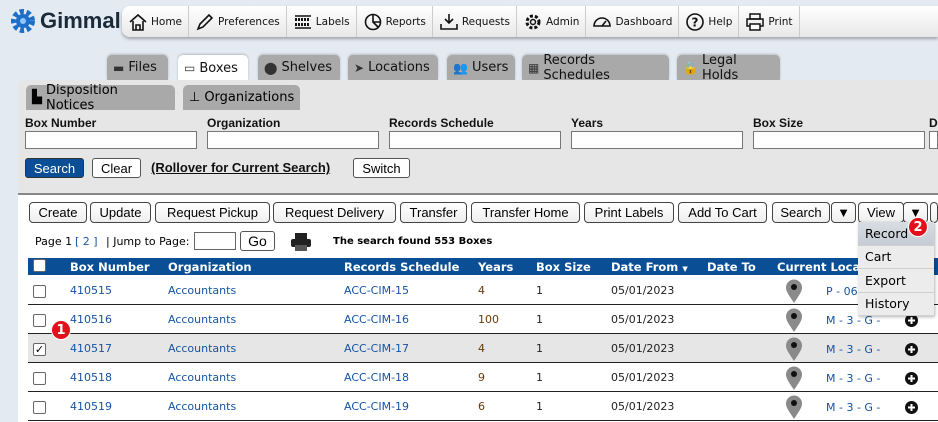 This screenshot has height=422, width=938. What do you see at coordinates (769, 21) in the screenshot?
I see `nav-print: Print` at bounding box center [769, 21].